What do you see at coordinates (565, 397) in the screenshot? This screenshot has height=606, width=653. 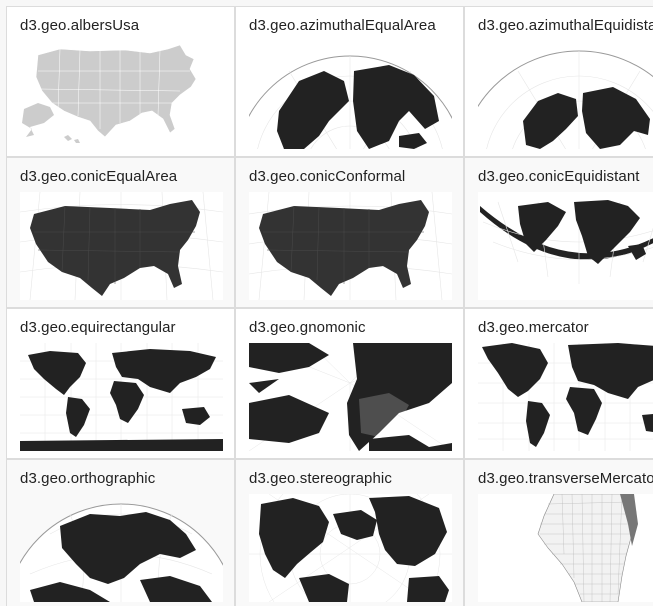 I see `projection-thumbnail-mercator` at bounding box center [565, 397].